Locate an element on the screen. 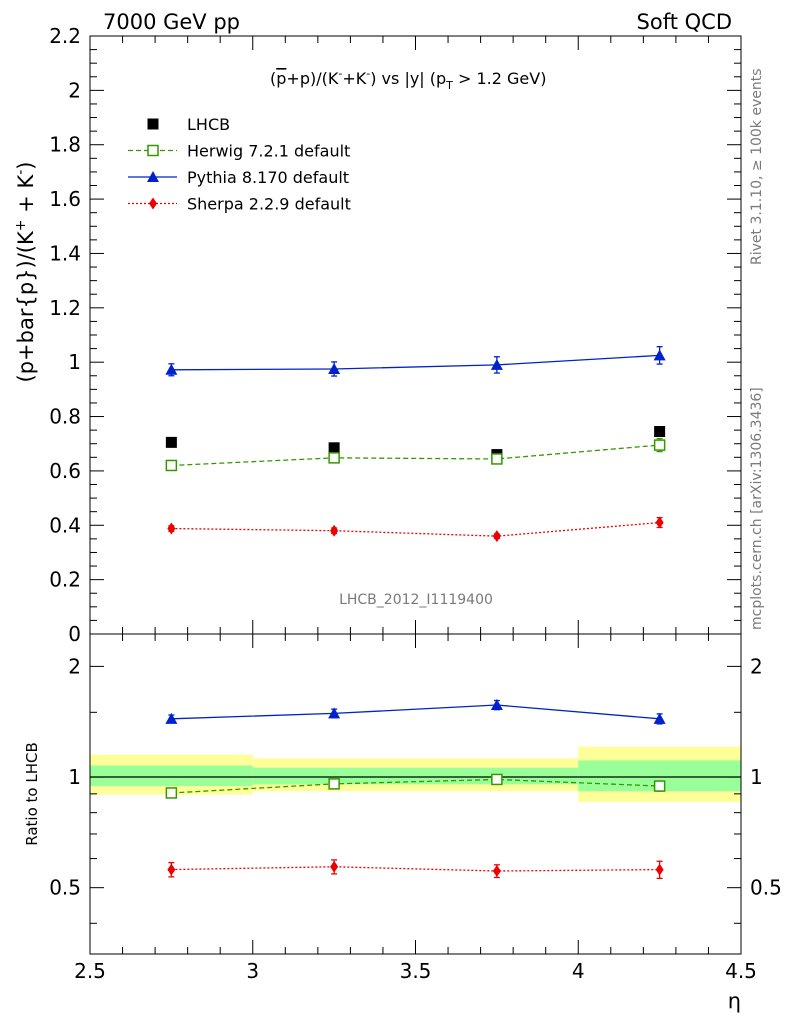 The image size is (786, 1024). herwig-ratio-line is located at coordinates (415, 786).